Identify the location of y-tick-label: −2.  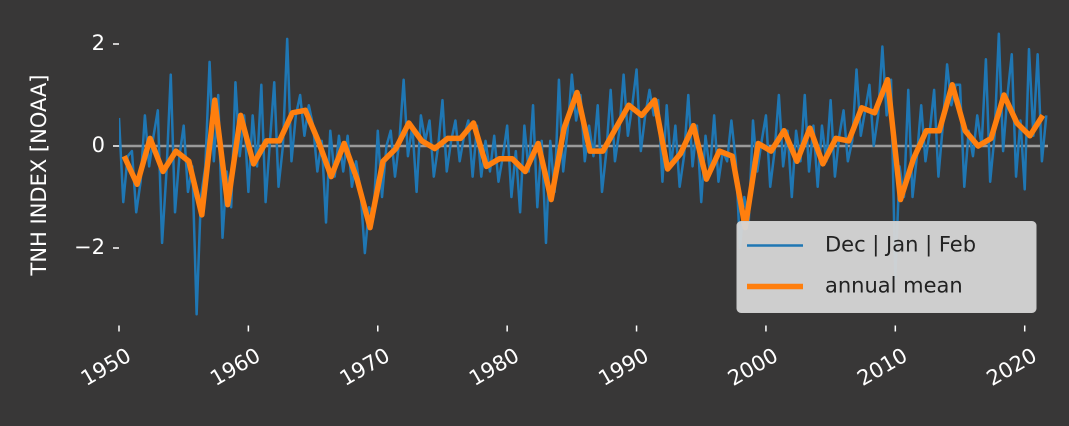
(89, 247).